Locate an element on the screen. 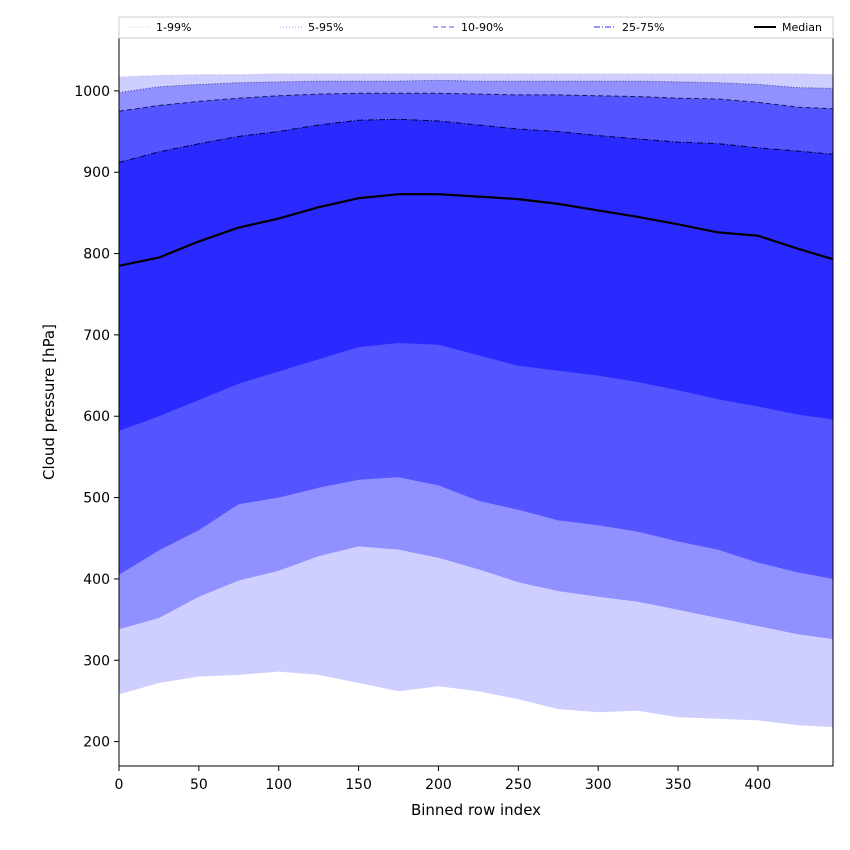 The height and width of the screenshot is (850, 850). y-tick-label: 800 is located at coordinates (96, 255).